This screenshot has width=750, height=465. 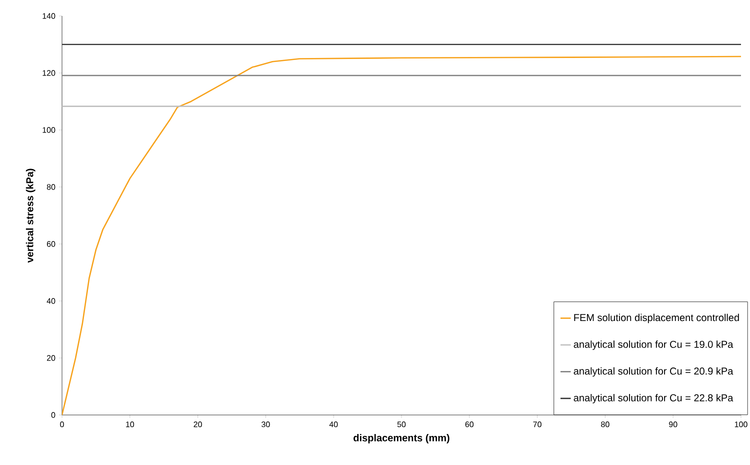 I want to click on x-tick-label: 60, so click(x=469, y=425).